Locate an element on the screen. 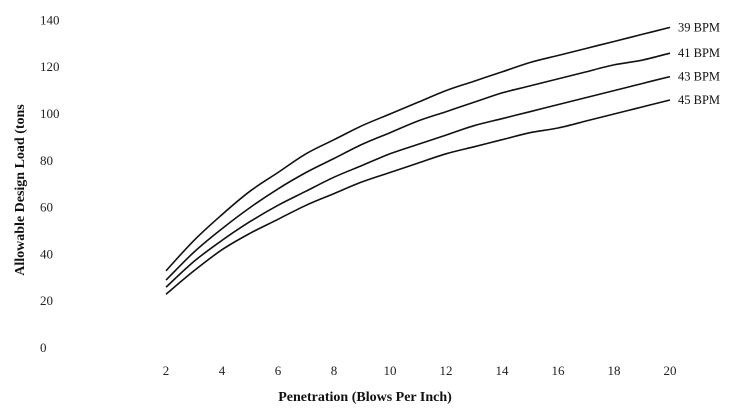 This screenshot has height=412, width=730. x-tick-label: 14 is located at coordinates (503, 370).